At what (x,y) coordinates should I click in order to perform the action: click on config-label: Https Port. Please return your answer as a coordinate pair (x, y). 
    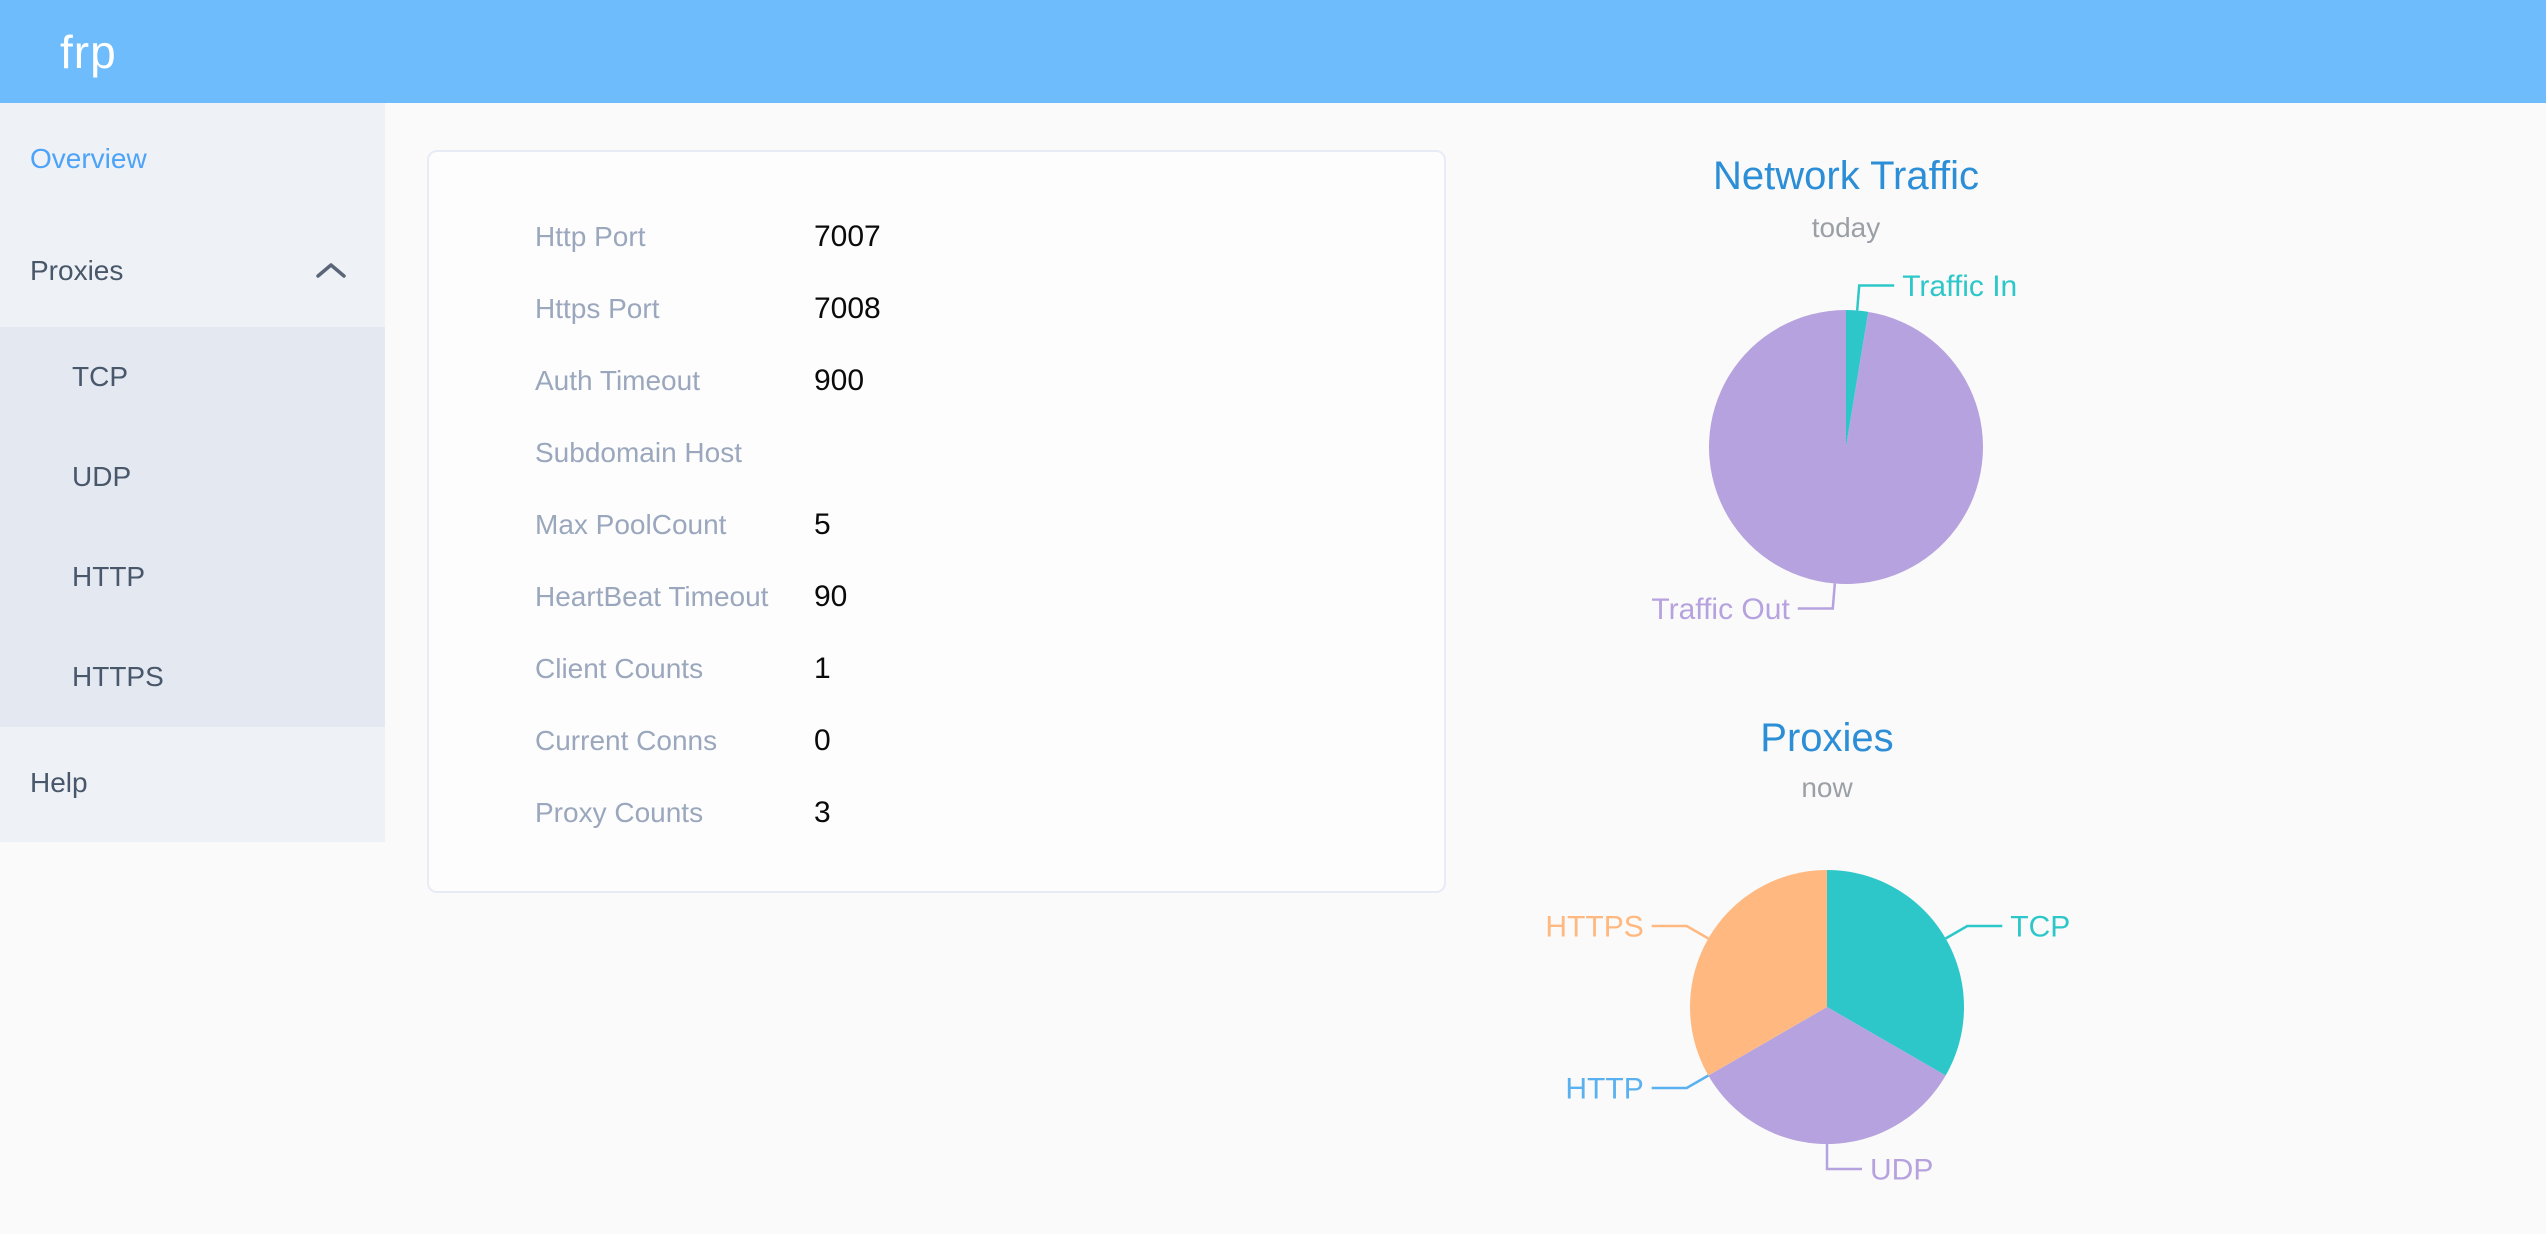
    Looking at the image, I should click on (597, 308).